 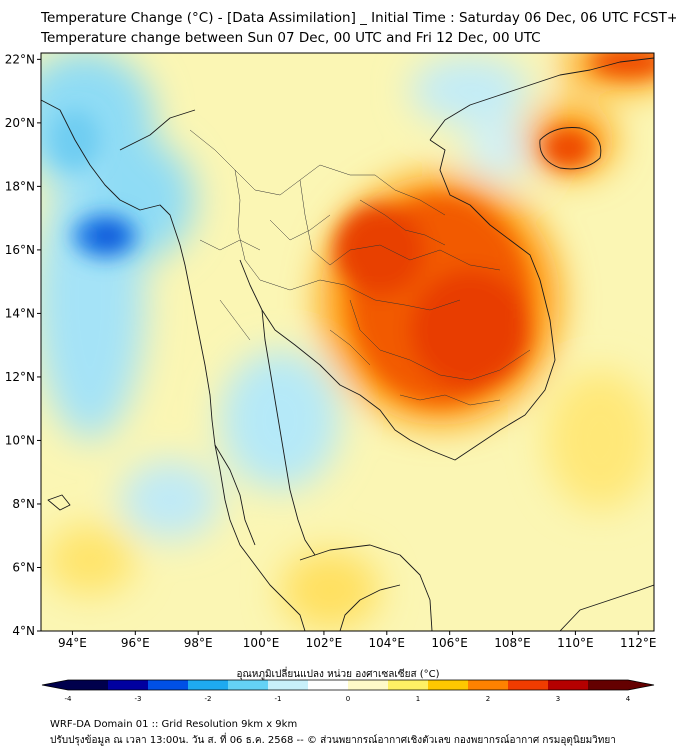 What do you see at coordinates (280, 420) in the screenshot?
I see `cool-zone-gulf` at bounding box center [280, 420].